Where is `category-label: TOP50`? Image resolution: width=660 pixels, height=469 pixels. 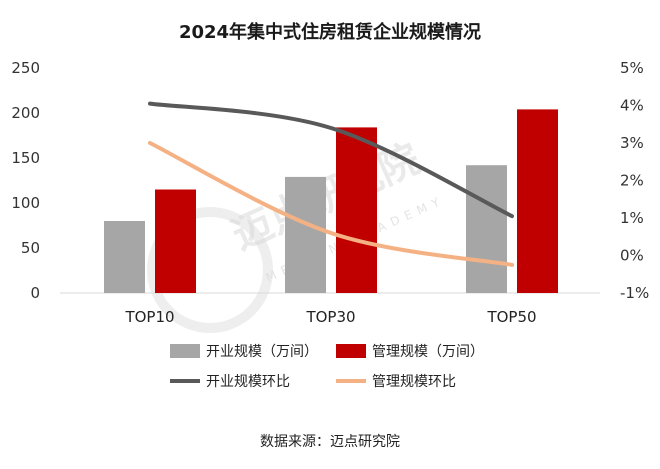 category-label: TOP50 is located at coordinates (511, 317).